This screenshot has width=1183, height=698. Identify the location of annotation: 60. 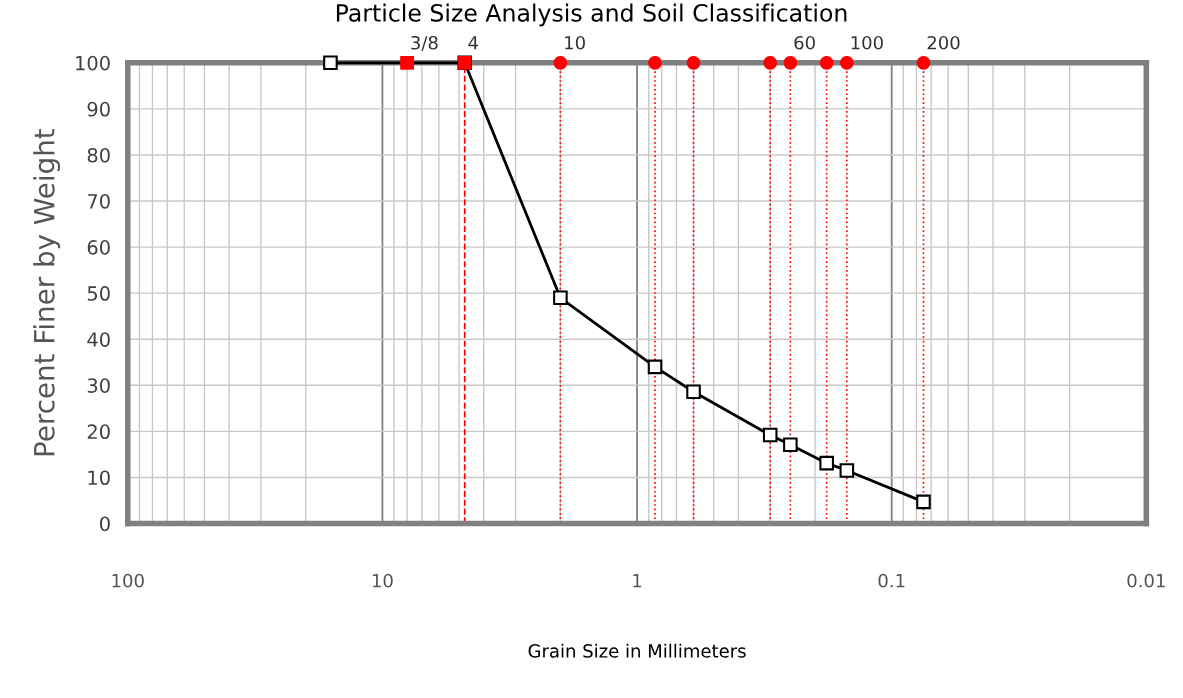
(804, 42).